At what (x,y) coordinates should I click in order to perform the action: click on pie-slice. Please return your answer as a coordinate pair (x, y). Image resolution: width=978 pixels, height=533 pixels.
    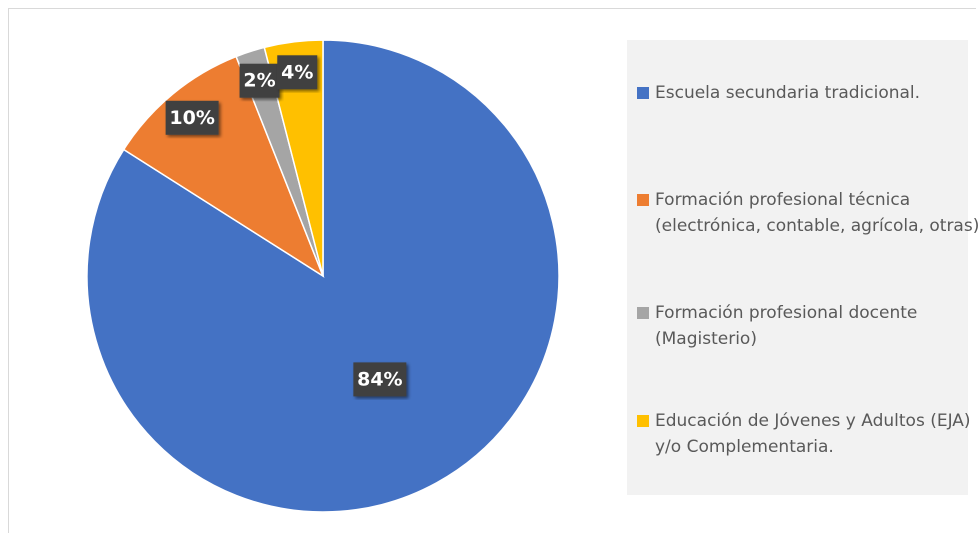
    Looking at the image, I should click on (293, 158).